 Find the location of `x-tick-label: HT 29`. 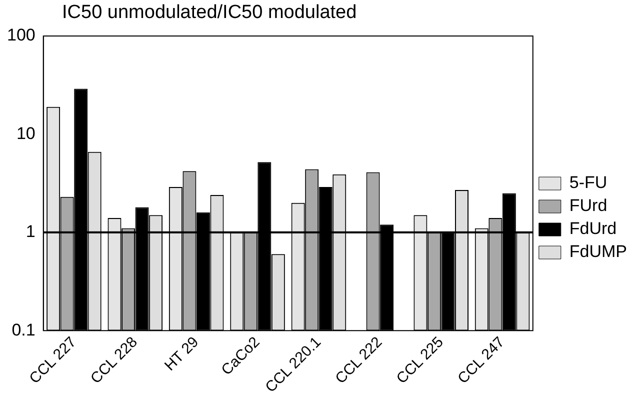

x-tick-label: HT 29 is located at coordinates (181, 354).